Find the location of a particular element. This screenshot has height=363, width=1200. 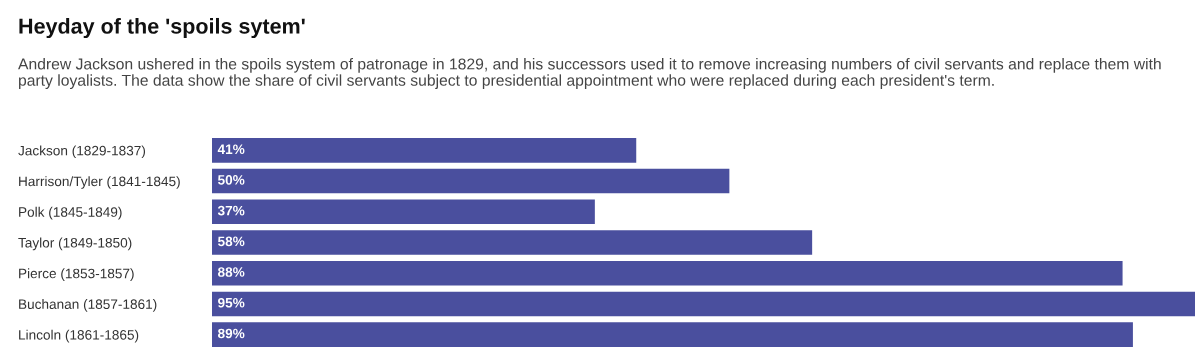

data-label: 95% is located at coordinates (231, 302).